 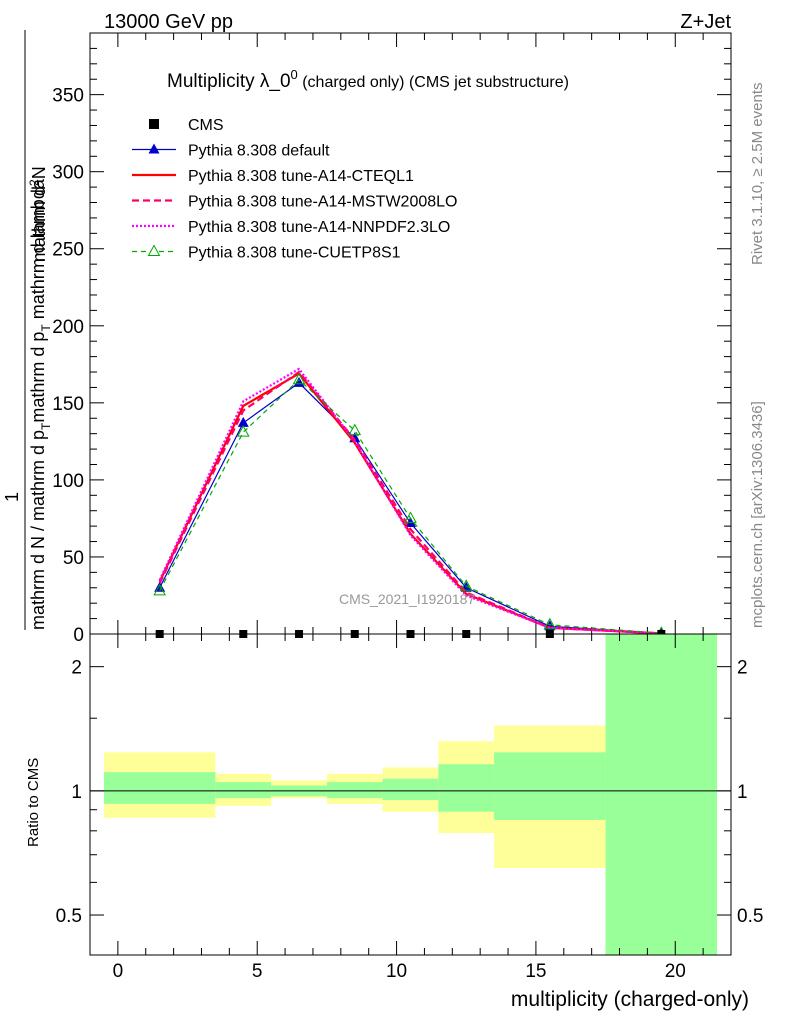 What do you see at coordinates (319, 227) in the screenshot?
I see `legend-label-nnpdf: Pythia 8.308 tune-A14-NNPDF2.3LO` at bounding box center [319, 227].